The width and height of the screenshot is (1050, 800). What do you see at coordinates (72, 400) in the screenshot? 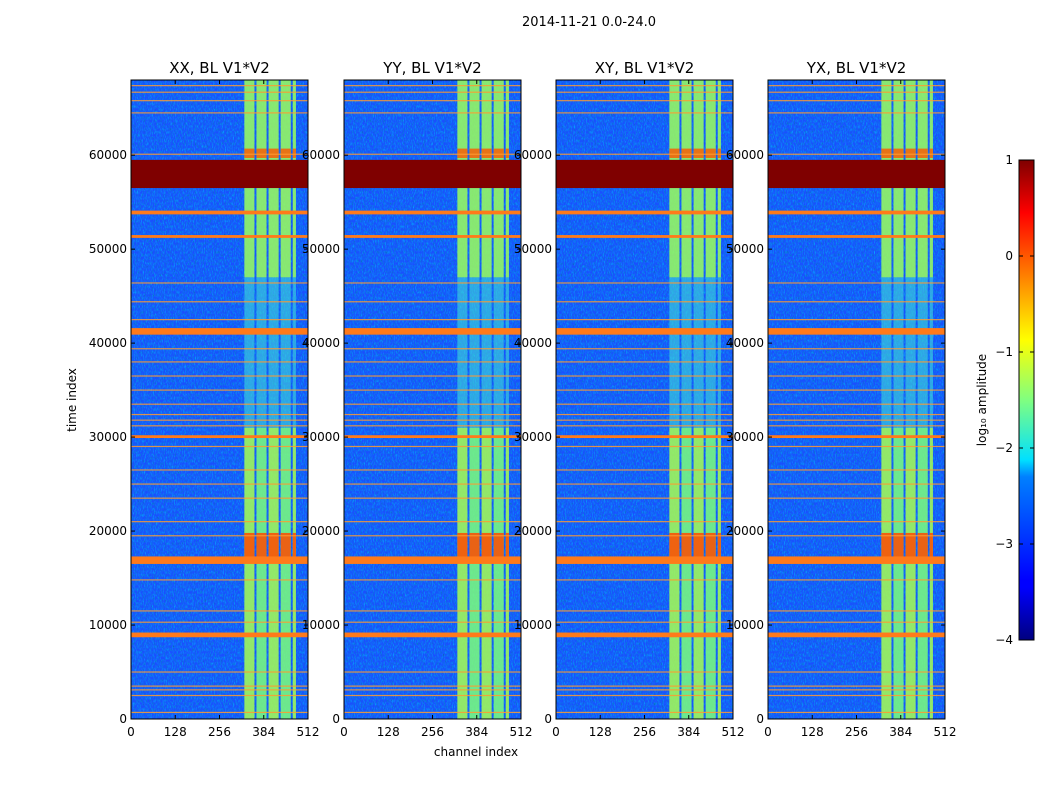
I see `y-axis-label: time index` at bounding box center [72, 400].